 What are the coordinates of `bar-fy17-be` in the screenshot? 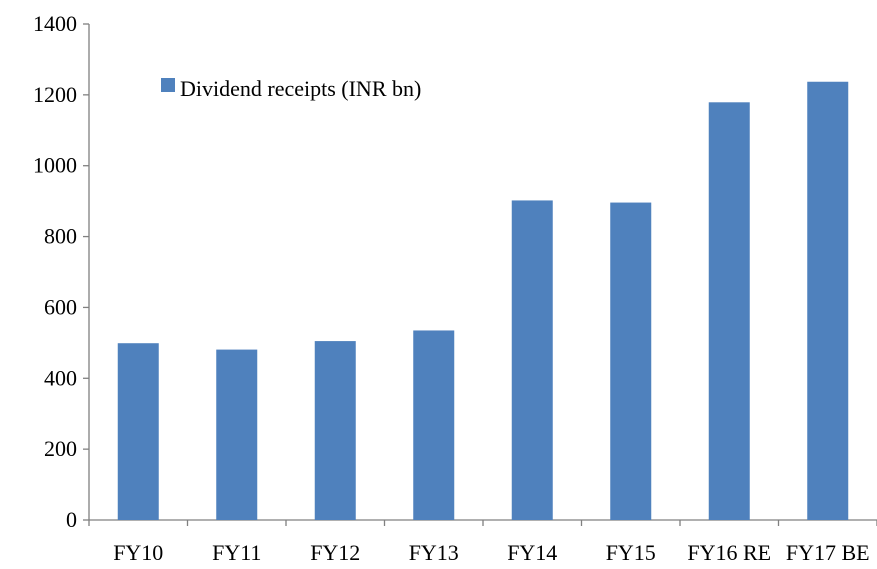 It's located at (828, 301).